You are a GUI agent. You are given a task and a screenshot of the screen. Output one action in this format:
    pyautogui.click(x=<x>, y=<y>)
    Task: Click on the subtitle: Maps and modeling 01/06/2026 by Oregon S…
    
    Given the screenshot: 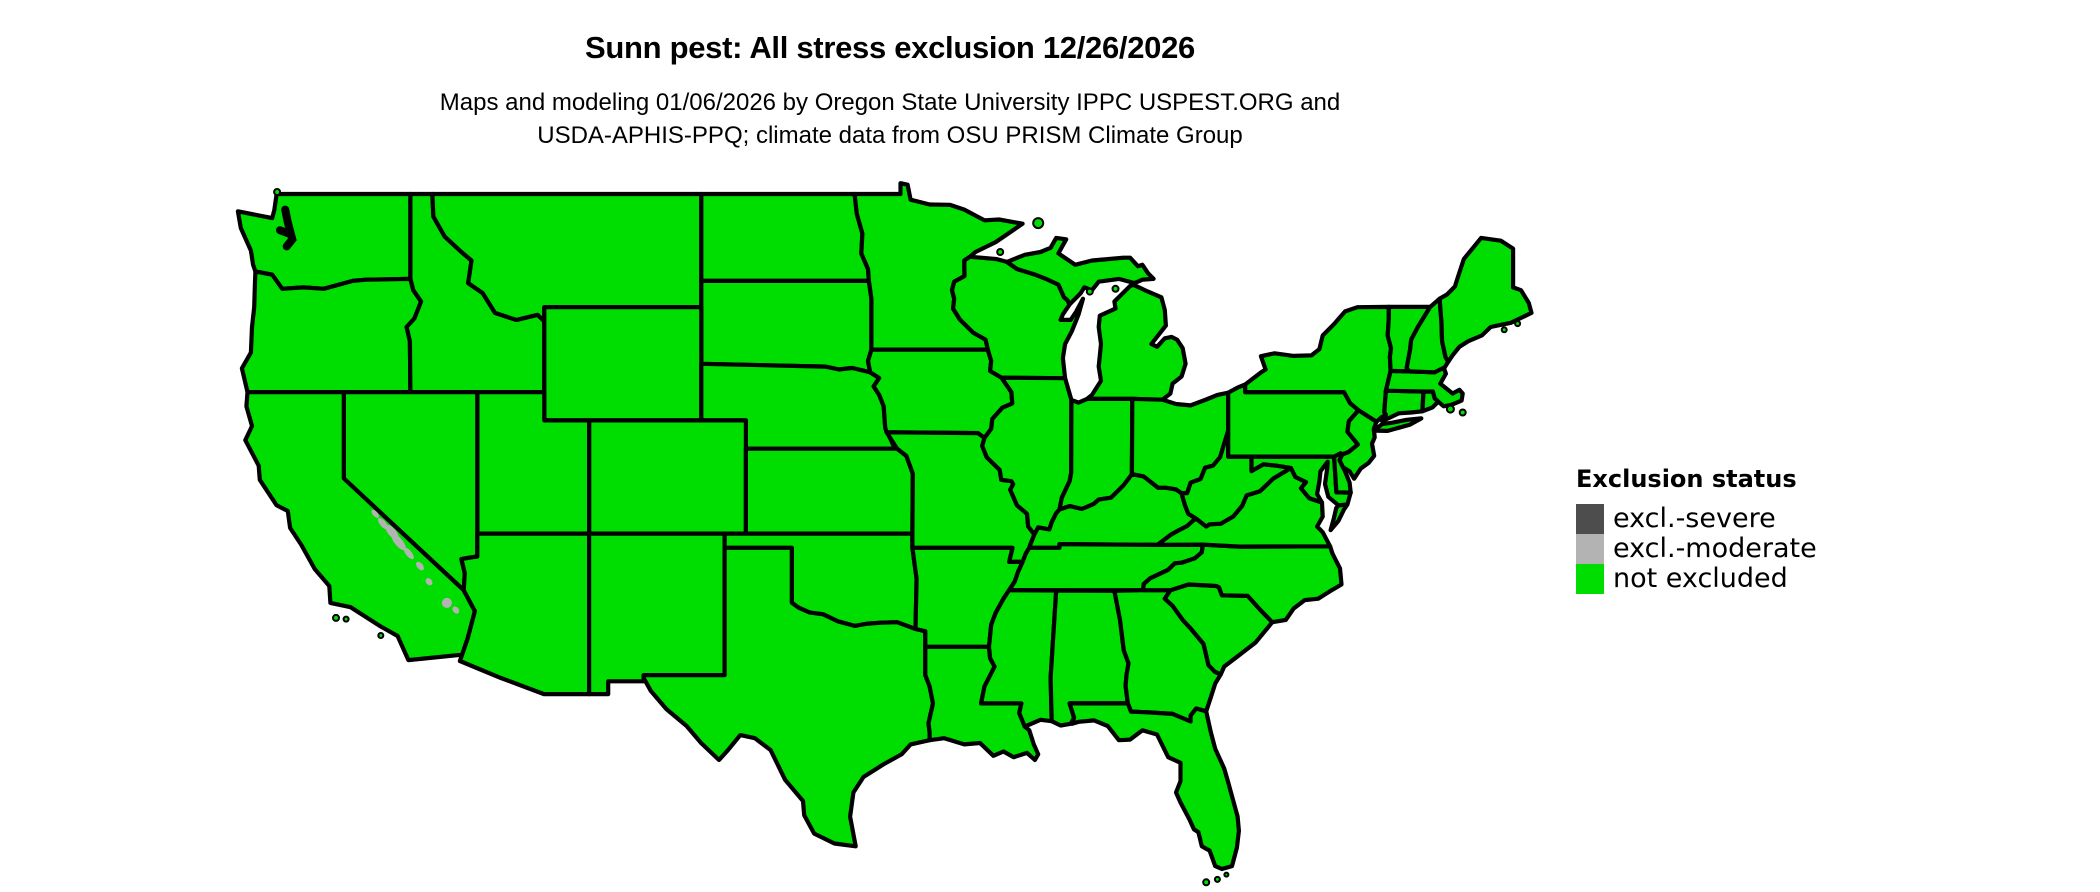 What is the action you would take?
    pyautogui.click(x=890, y=119)
    